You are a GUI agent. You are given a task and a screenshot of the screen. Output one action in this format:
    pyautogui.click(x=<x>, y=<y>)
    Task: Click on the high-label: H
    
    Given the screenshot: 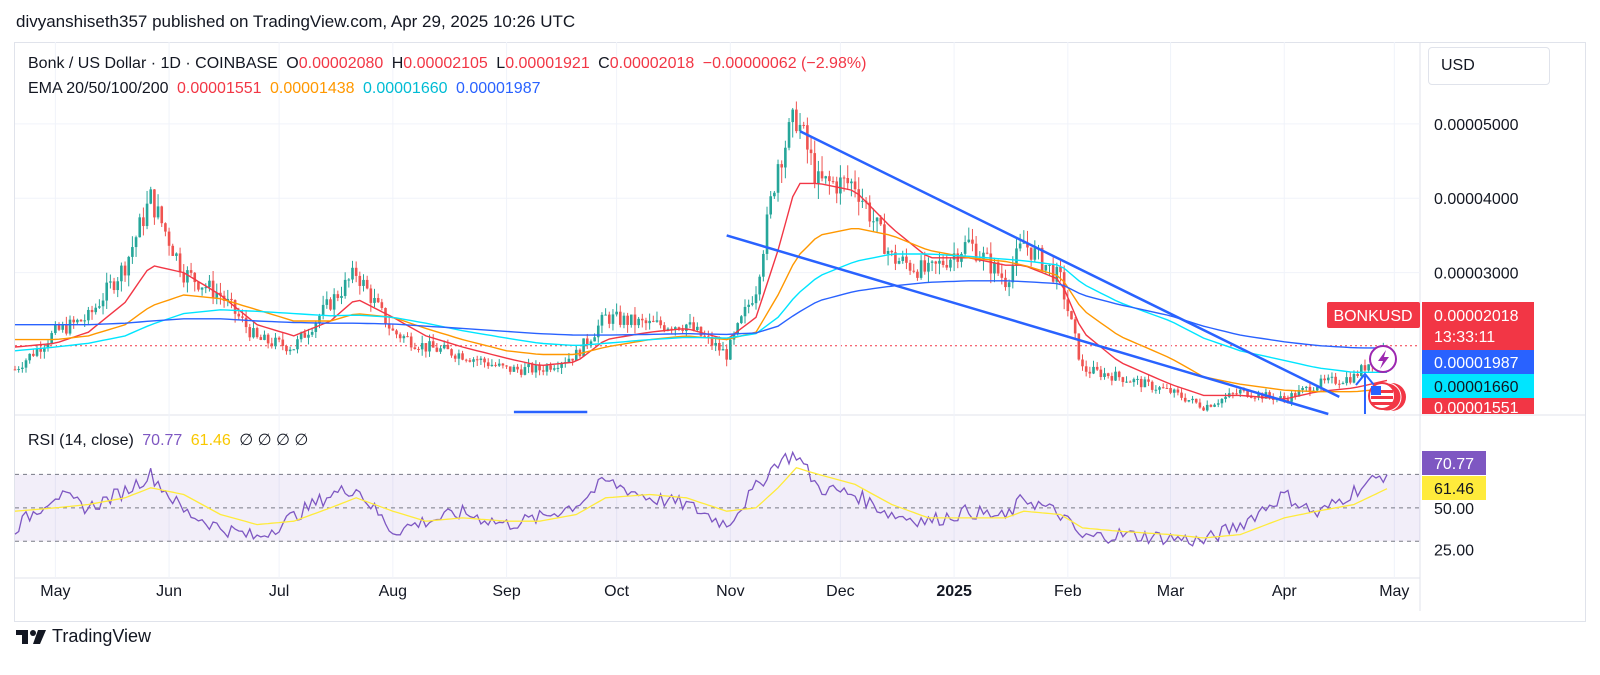 What is the action you would take?
    pyautogui.click(x=397, y=63)
    